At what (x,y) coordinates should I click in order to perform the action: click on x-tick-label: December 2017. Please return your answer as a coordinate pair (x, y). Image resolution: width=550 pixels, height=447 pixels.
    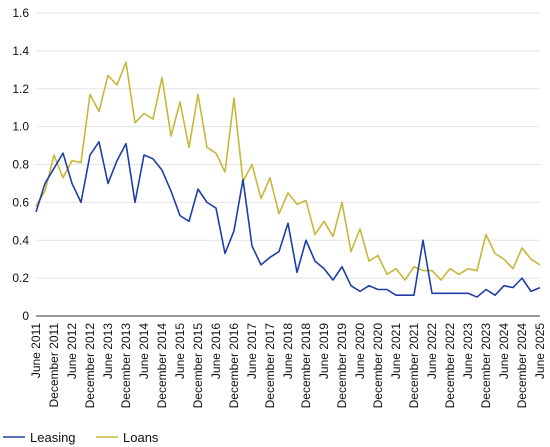
    Looking at the image, I should click on (270, 366).